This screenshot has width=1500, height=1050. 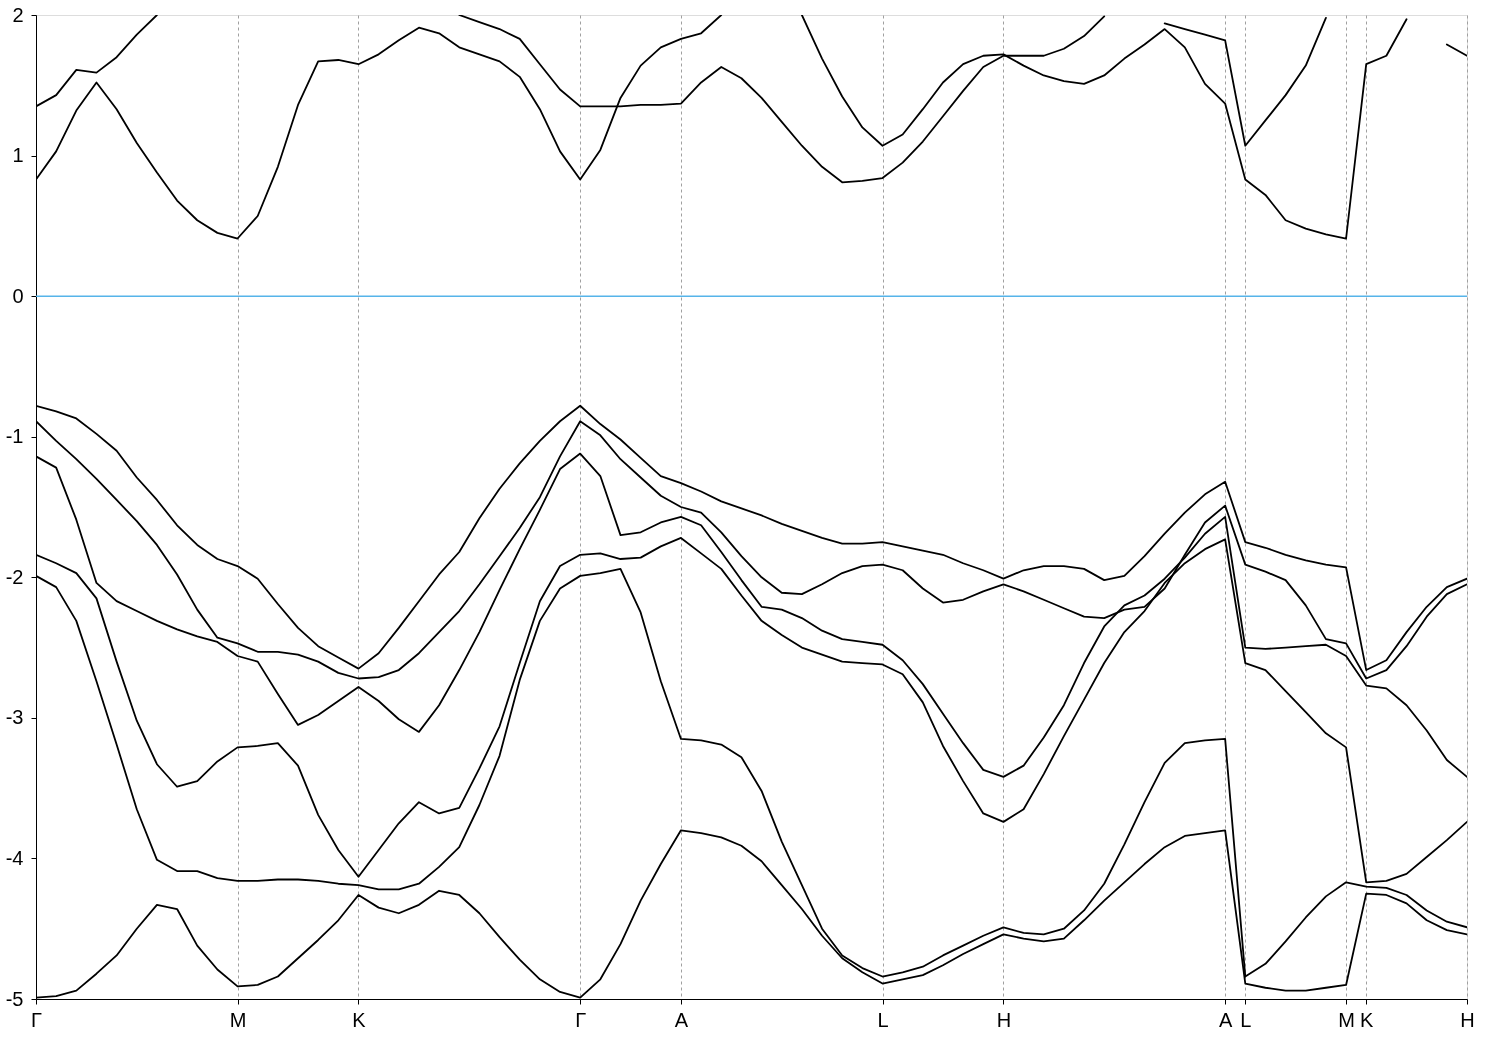 I want to click on y-tick-label: 2, so click(x=18, y=14).